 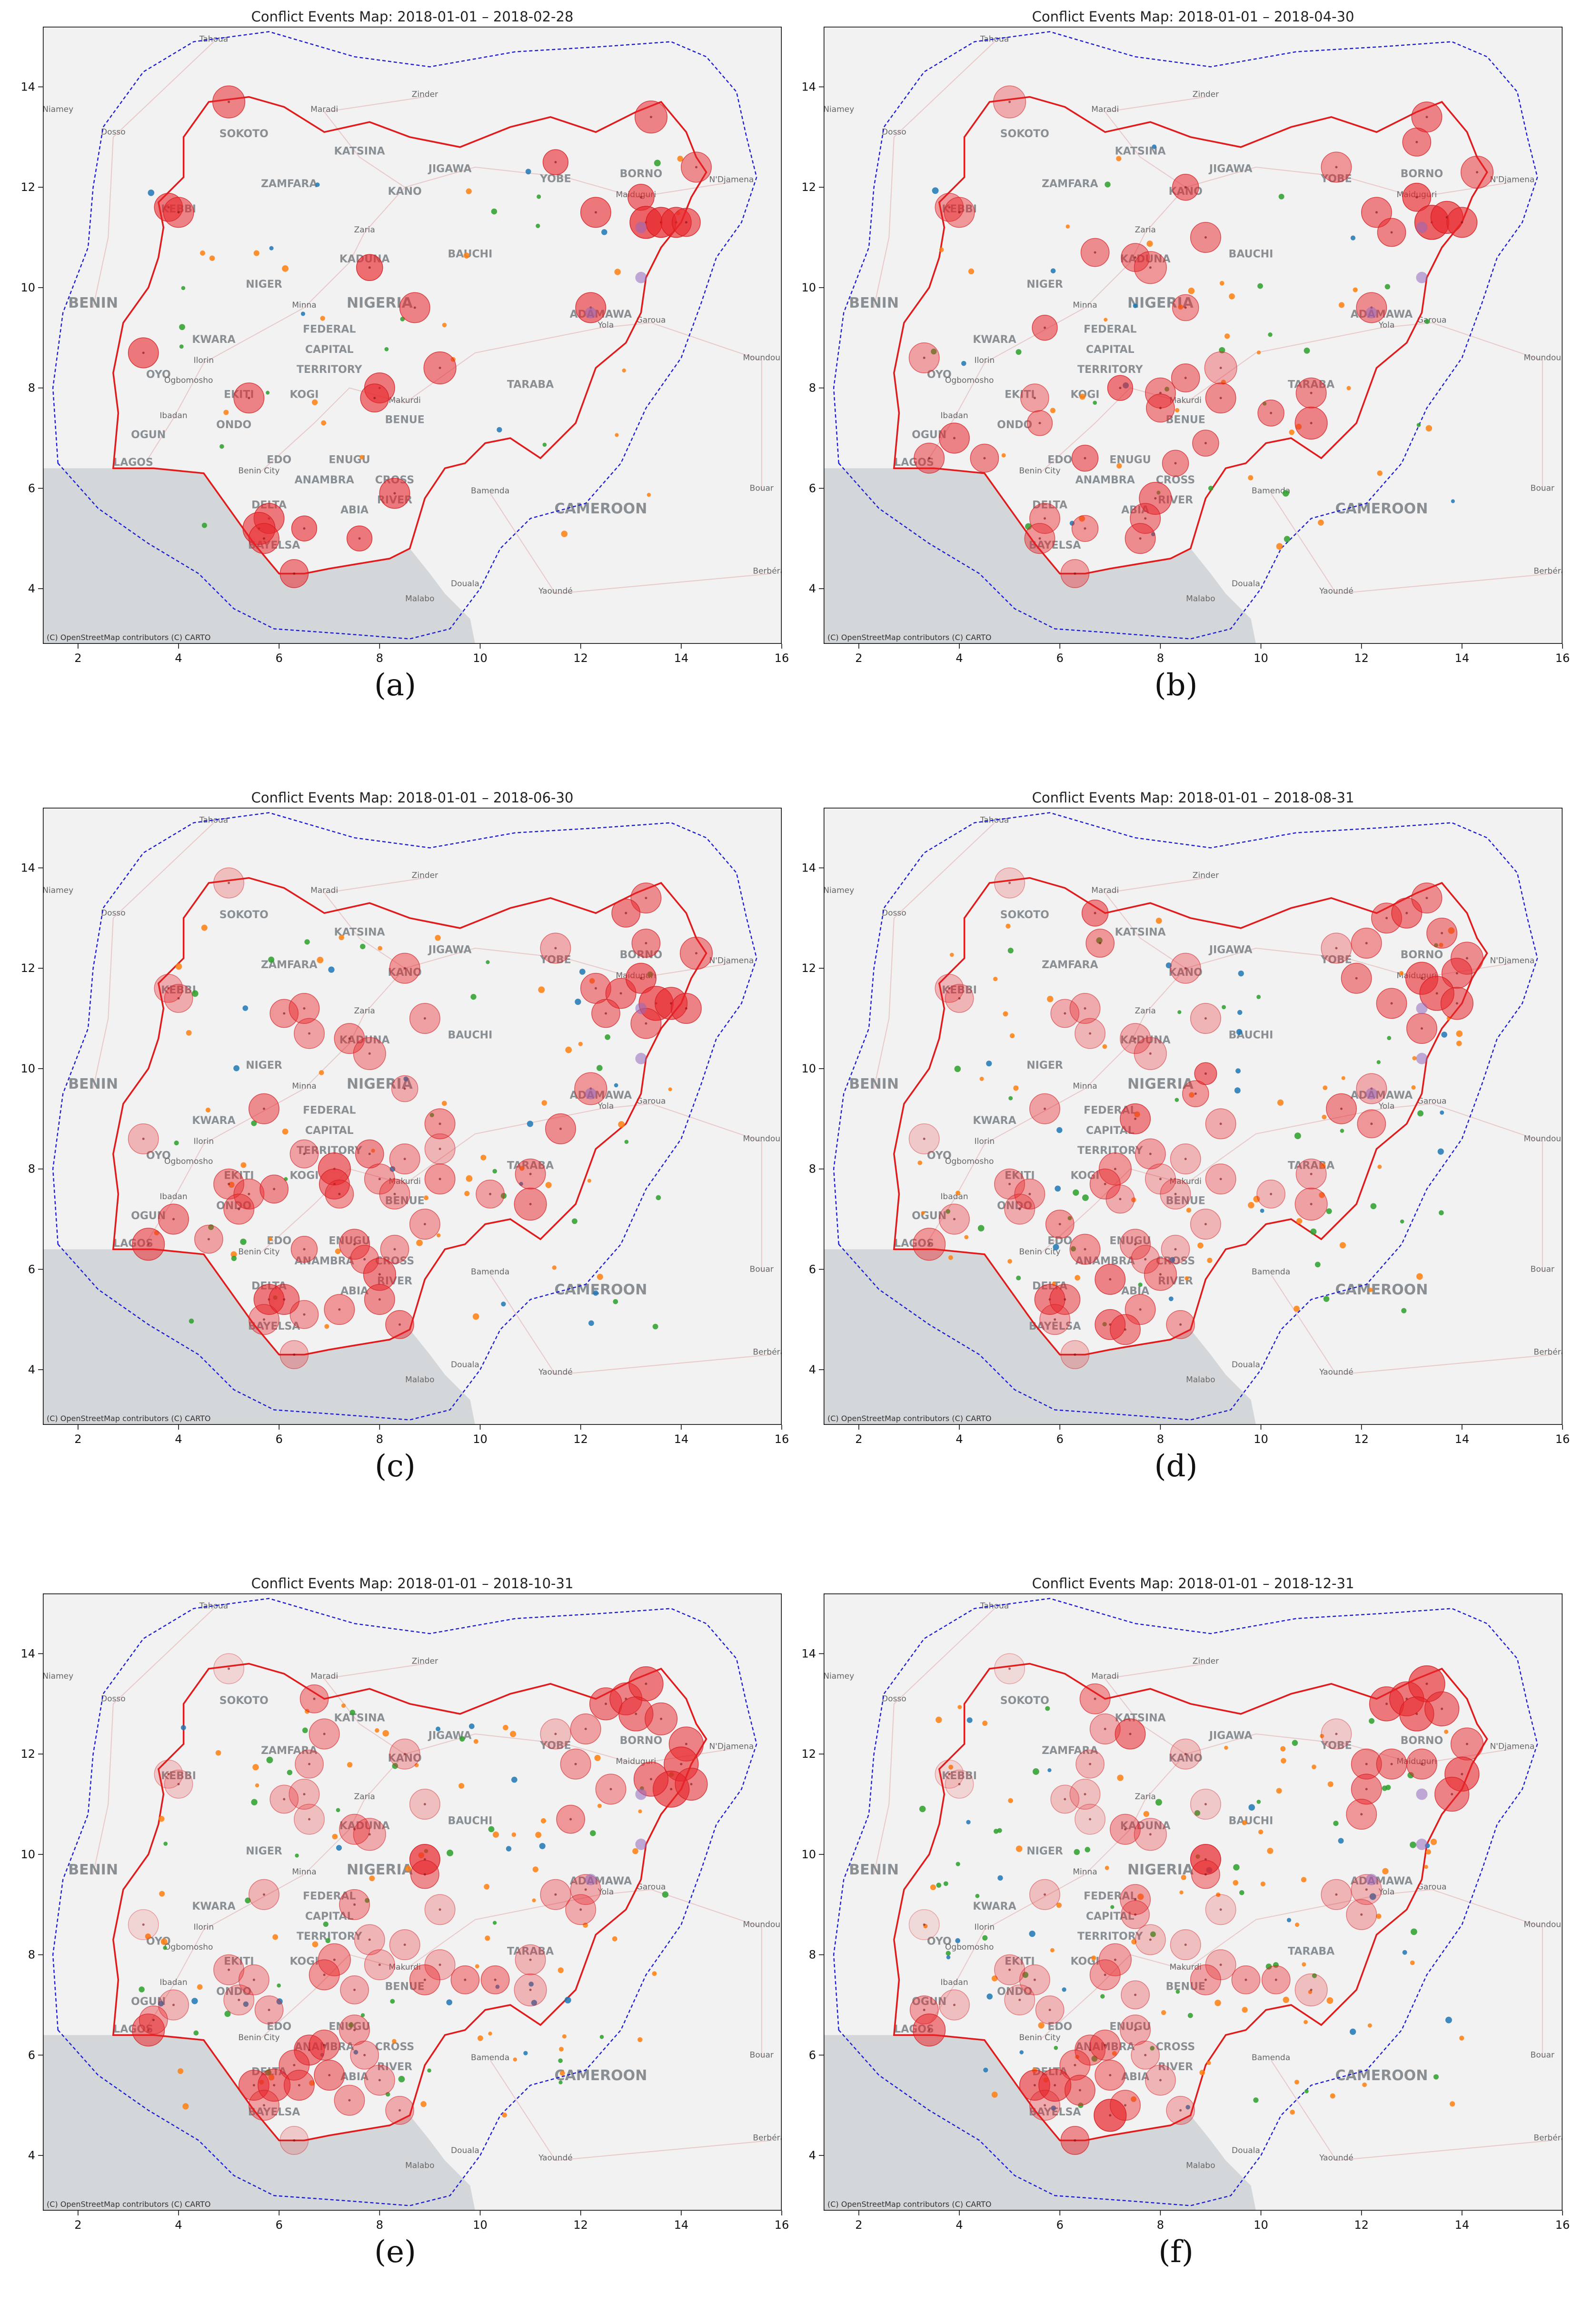 I want to click on x-tick-label: 12, so click(x=580, y=1439).